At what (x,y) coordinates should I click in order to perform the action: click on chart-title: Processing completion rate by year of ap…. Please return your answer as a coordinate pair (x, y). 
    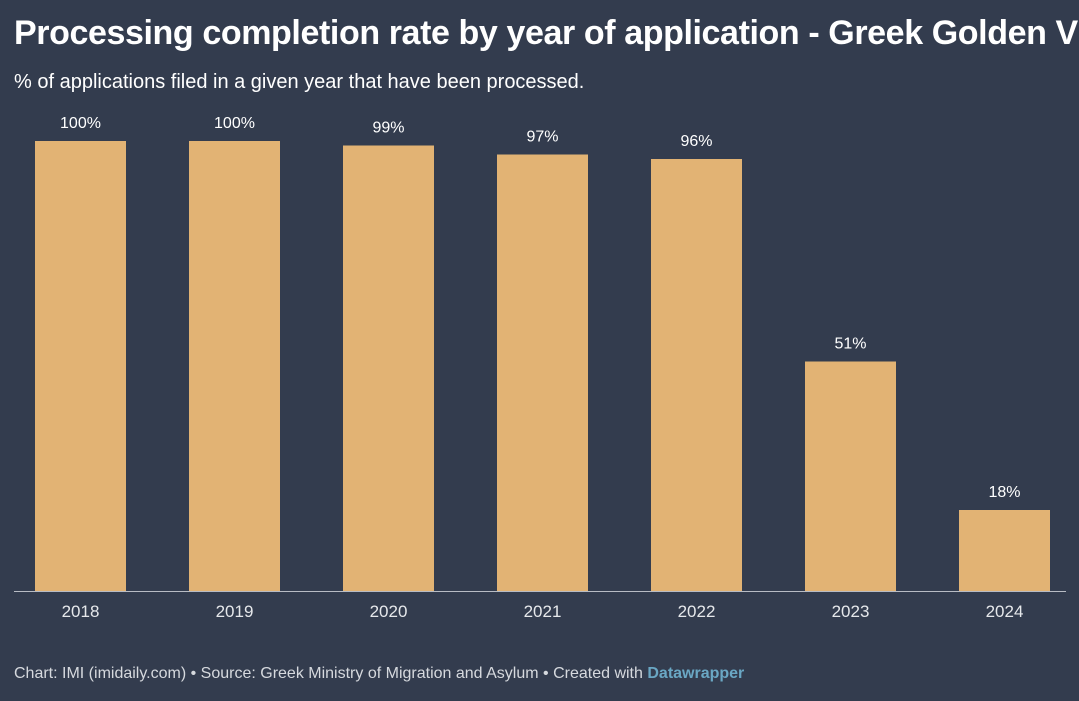
    Looking at the image, I should click on (546, 33).